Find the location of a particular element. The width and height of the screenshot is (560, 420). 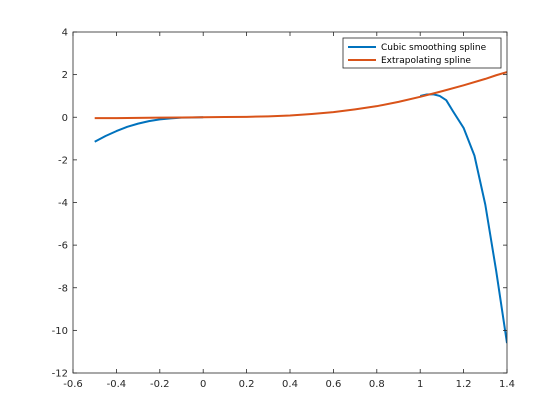

legend-label-1: Extrapolating spline is located at coordinates (426, 61).